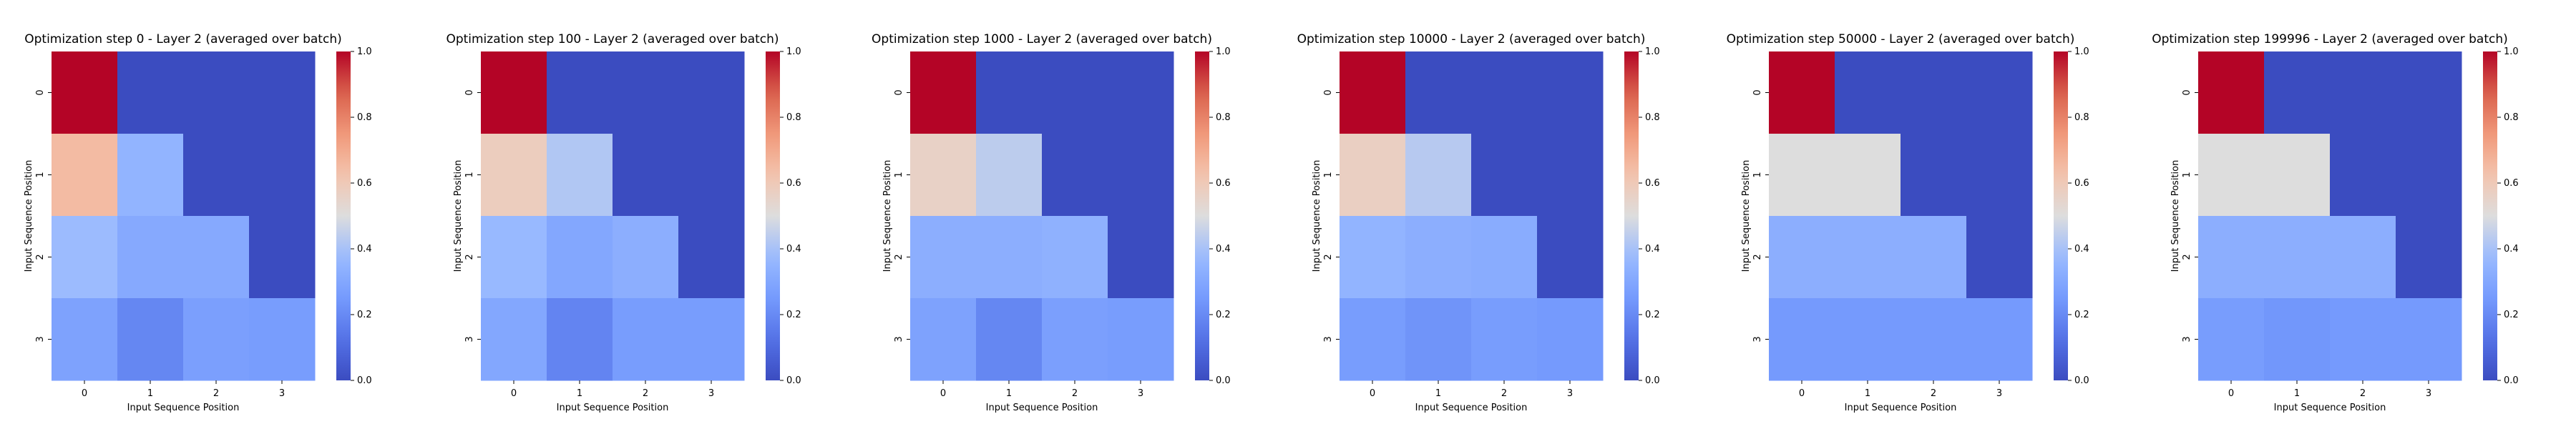 The height and width of the screenshot is (429, 2576). I want to click on x-tick-label: 1, so click(2297, 393).